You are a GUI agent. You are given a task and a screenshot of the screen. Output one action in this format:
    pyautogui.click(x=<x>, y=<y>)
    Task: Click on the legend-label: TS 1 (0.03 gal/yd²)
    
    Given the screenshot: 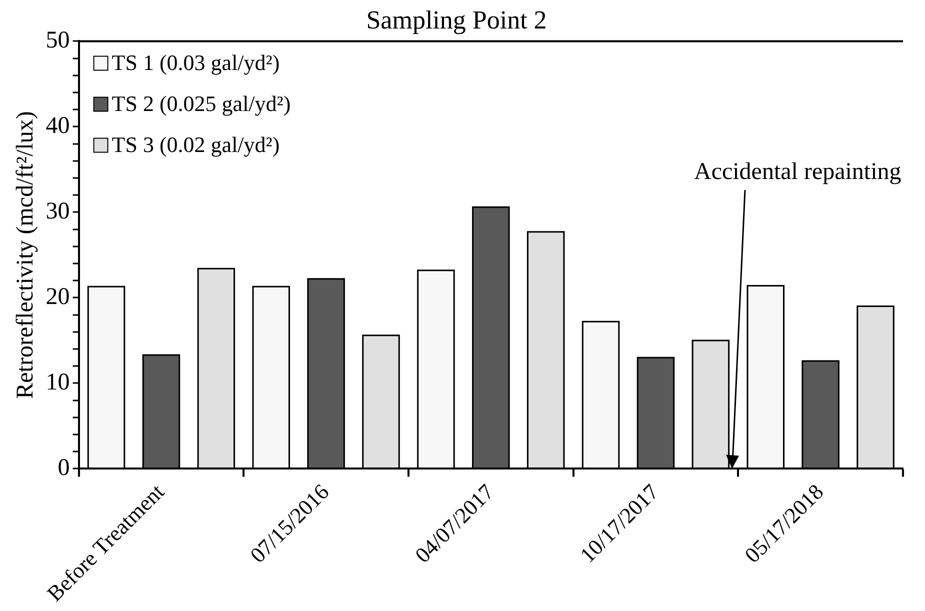 What is the action you would take?
    pyautogui.click(x=196, y=62)
    